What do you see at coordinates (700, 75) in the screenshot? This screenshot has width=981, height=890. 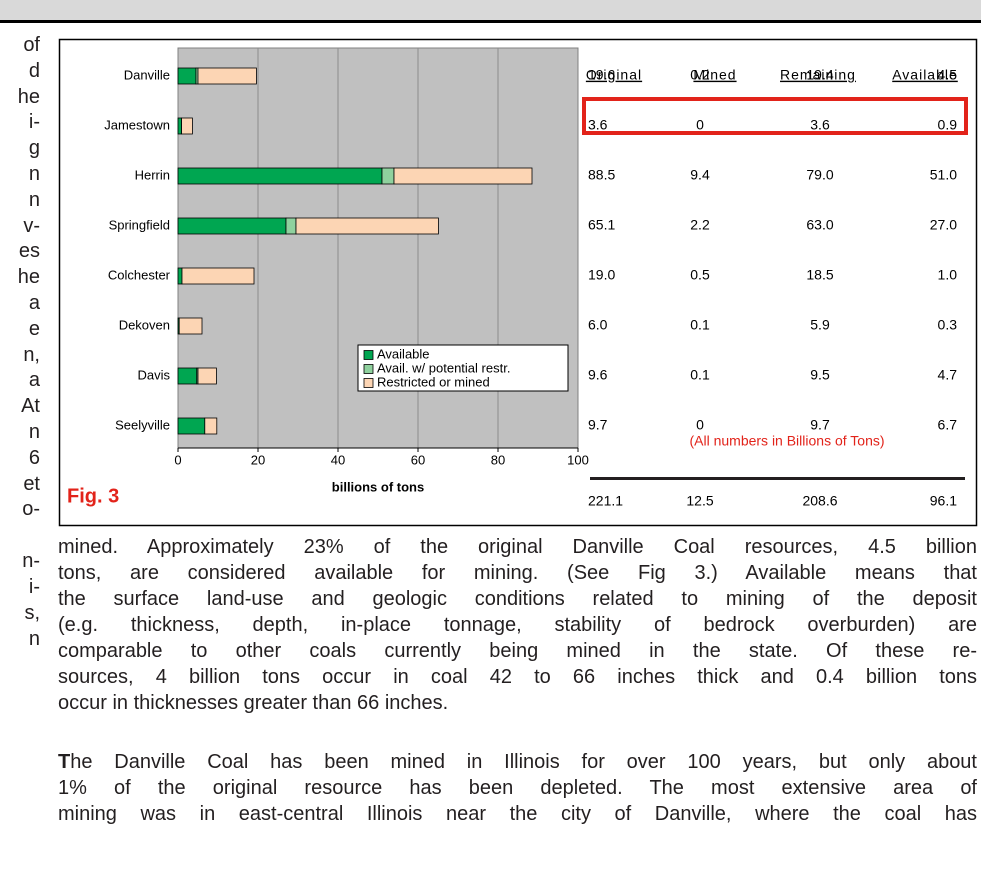 I see `table-cell: 0.2` at bounding box center [700, 75].